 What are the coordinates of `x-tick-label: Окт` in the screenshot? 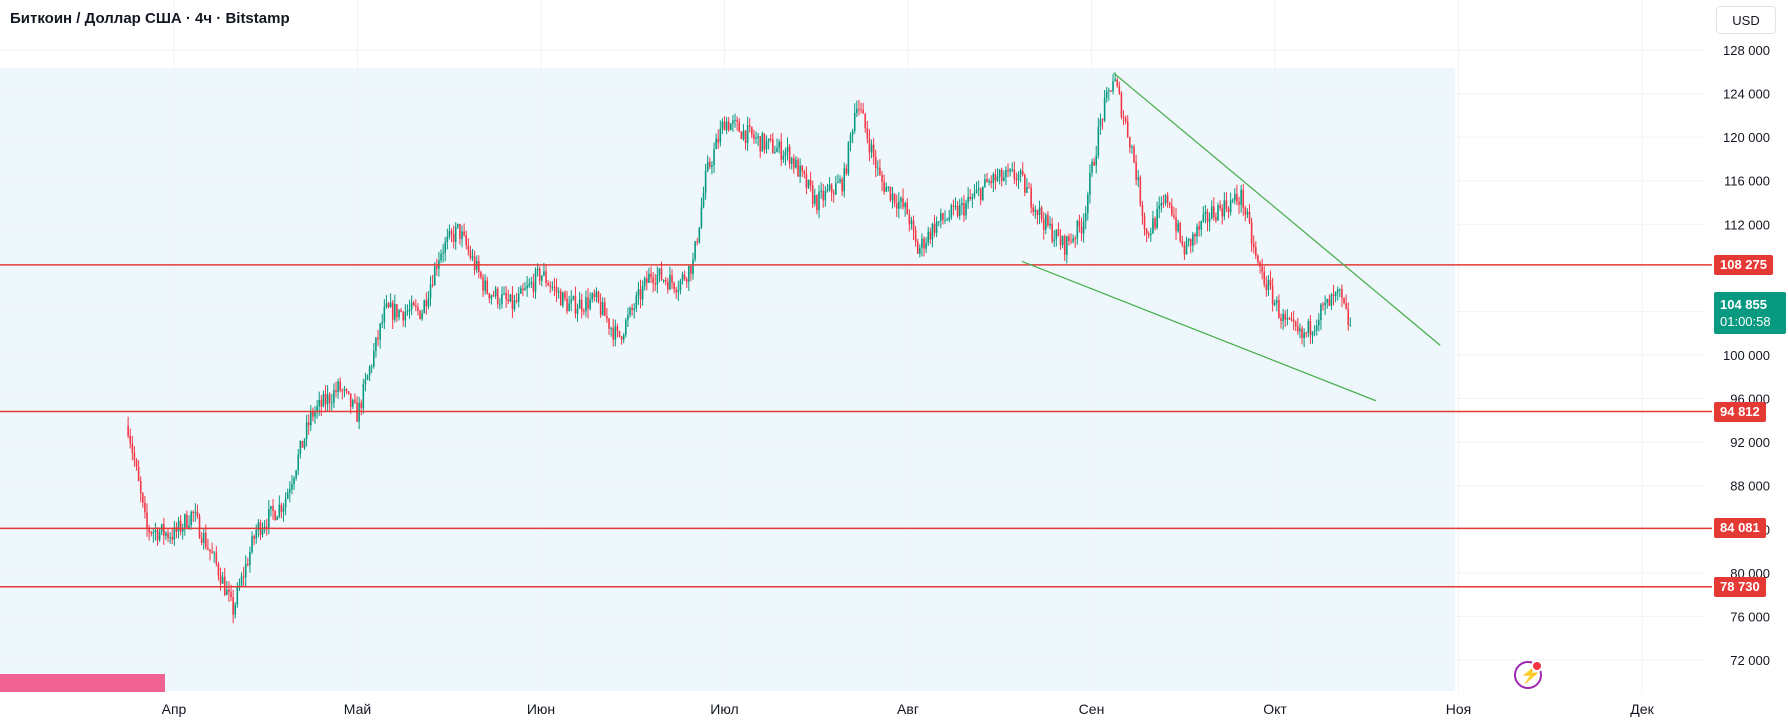 It's located at (1275, 709).